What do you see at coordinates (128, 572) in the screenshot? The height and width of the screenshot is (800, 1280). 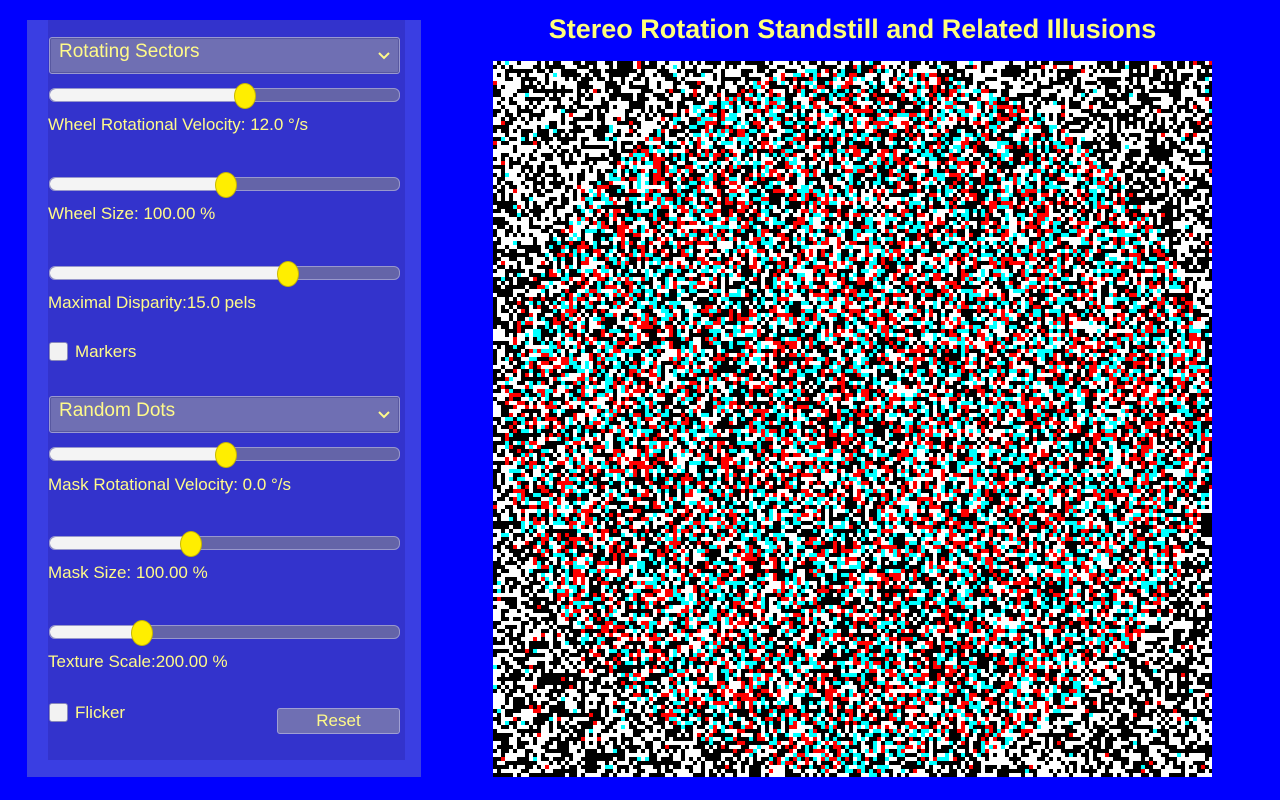 I see `mask-size-label: Mask Size: 100.00 %` at bounding box center [128, 572].